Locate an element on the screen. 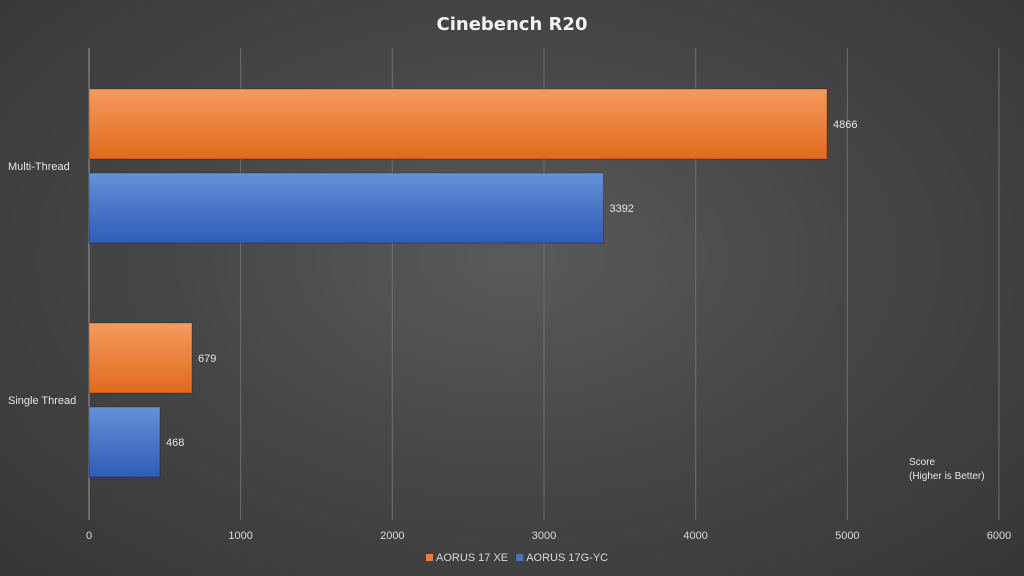 The width and height of the screenshot is (1024, 576). category-label-single-thread: Single Thread is located at coordinates (42, 401).